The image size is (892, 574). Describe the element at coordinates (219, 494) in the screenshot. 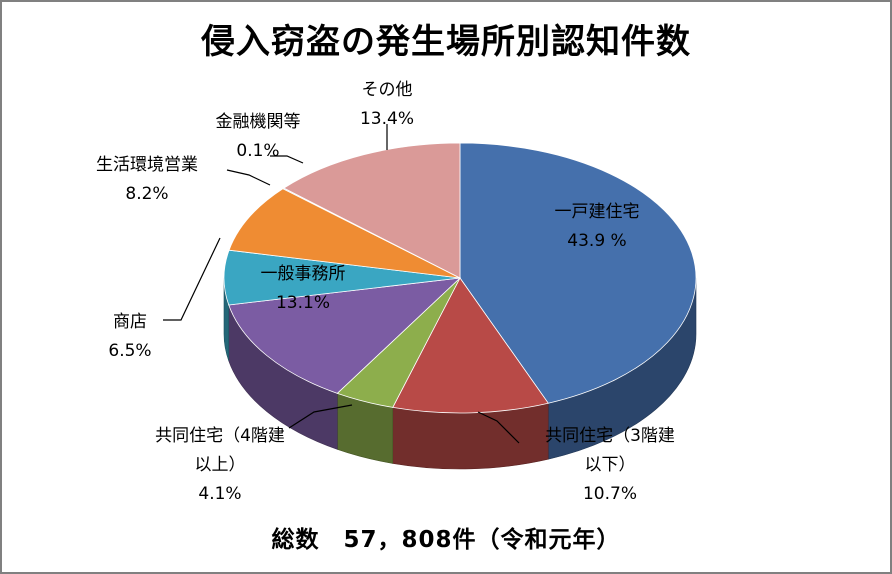

I see `slice-value-label-2: 4.1%` at that location.